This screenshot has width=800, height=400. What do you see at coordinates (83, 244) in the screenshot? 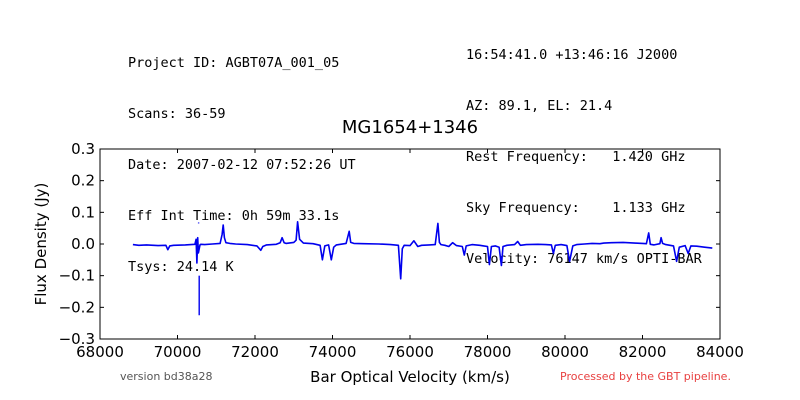
I see `y-tick-label: 0.0` at bounding box center [83, 244].